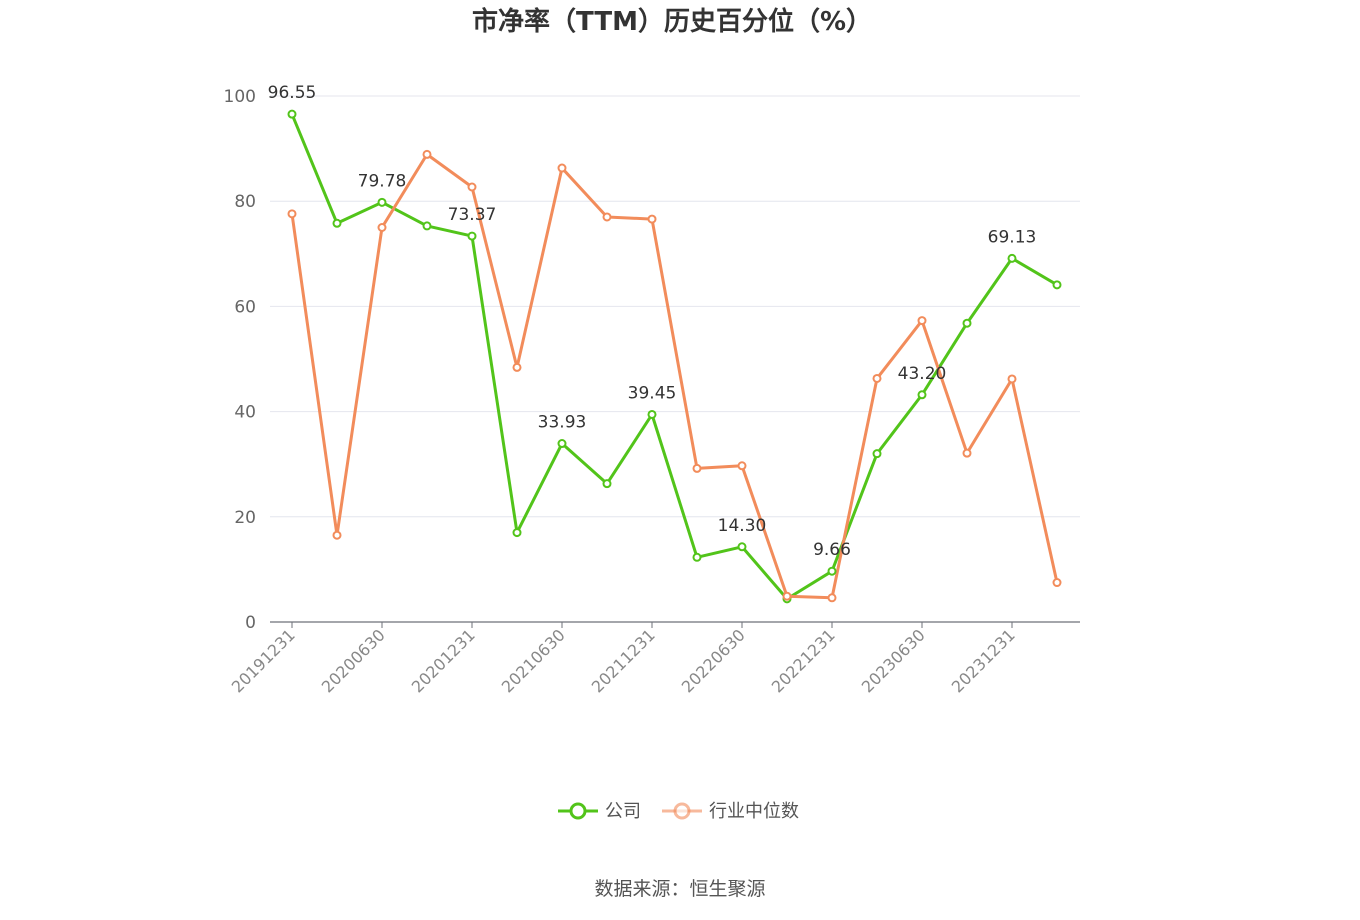 The width and height of the screenshot is (1360, 920). What do you see at coordinates (562, 423) in the screenshot?
I see `data-label: 33.93` at bounding box center [562, 423].